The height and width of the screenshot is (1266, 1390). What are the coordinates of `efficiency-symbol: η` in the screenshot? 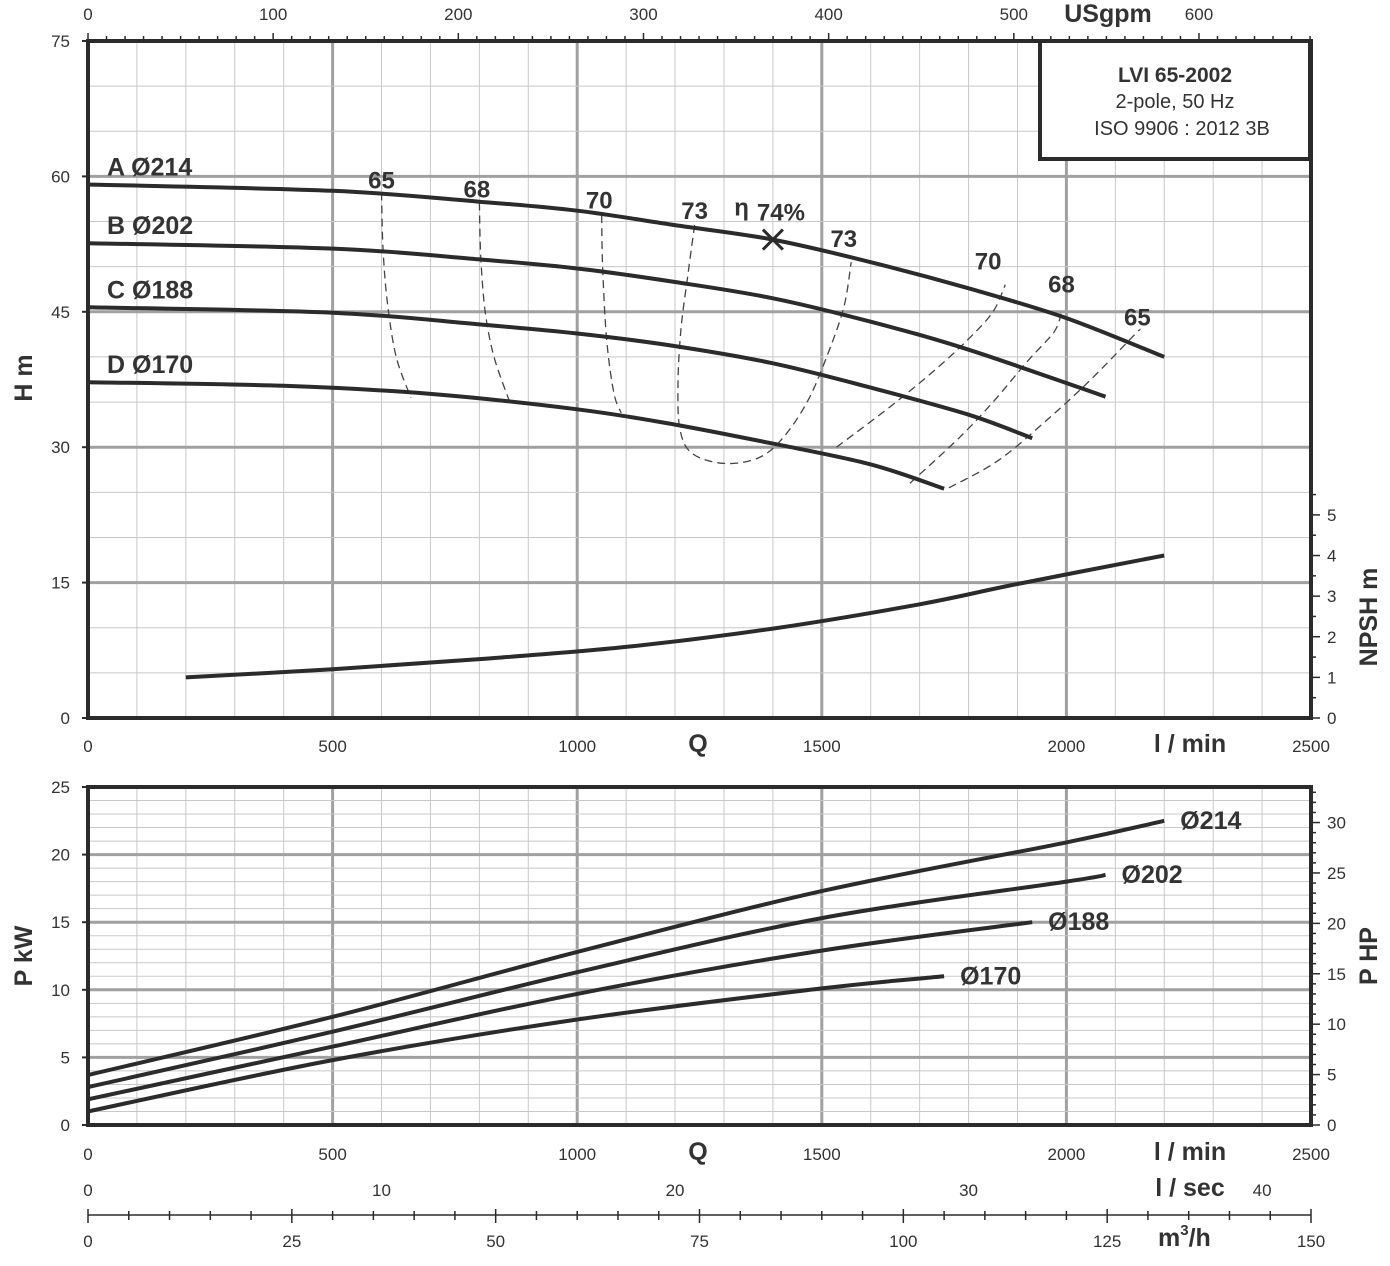 It's located at (741, 208).